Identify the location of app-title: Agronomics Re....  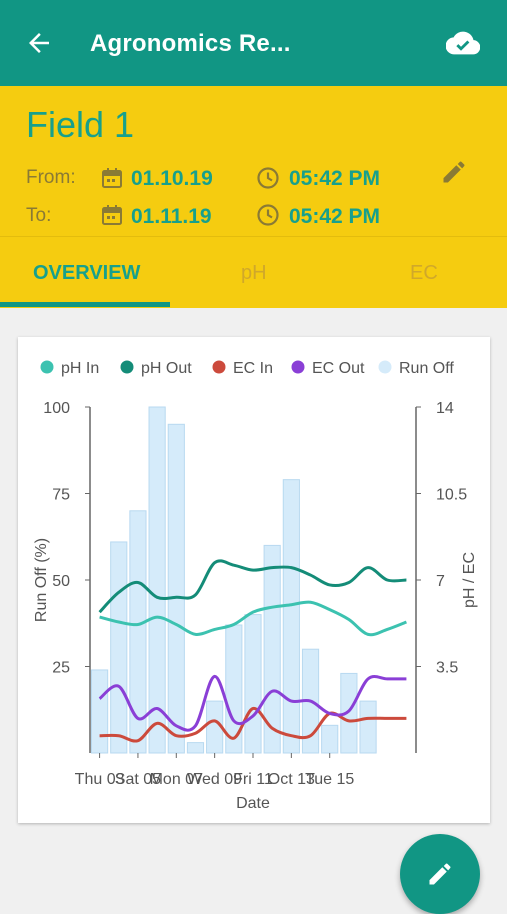
(190, 43).